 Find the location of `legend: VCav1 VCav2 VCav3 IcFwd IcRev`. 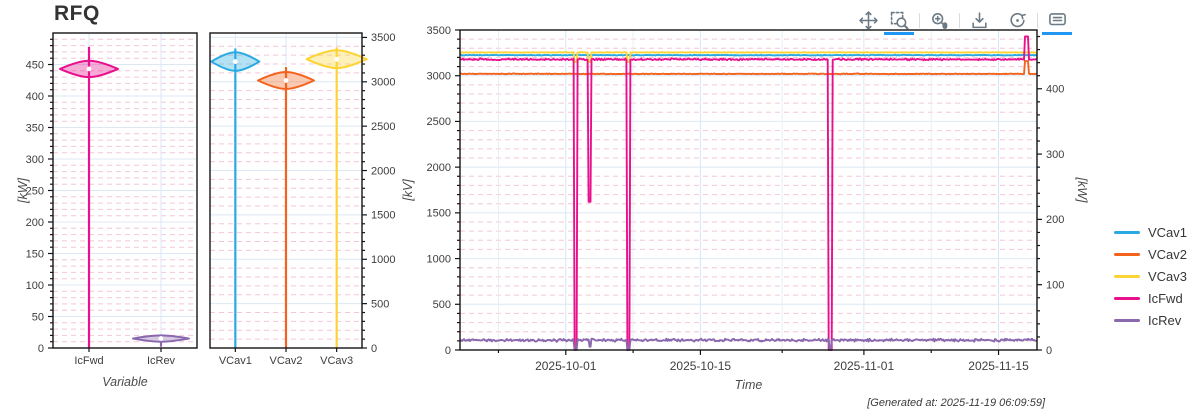

legend: VCav1 VCav2 VCav3 IcFwd IcRev is located at coordinates (1150, 276).